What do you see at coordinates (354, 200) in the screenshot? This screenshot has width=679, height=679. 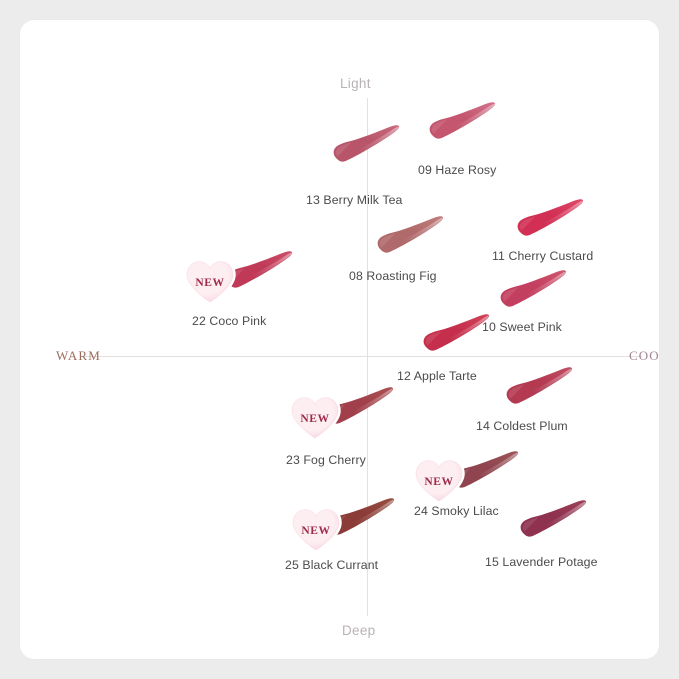 I see `shade-label-13: 13 Berry Milk Tea` at bounding box center [354, 200].